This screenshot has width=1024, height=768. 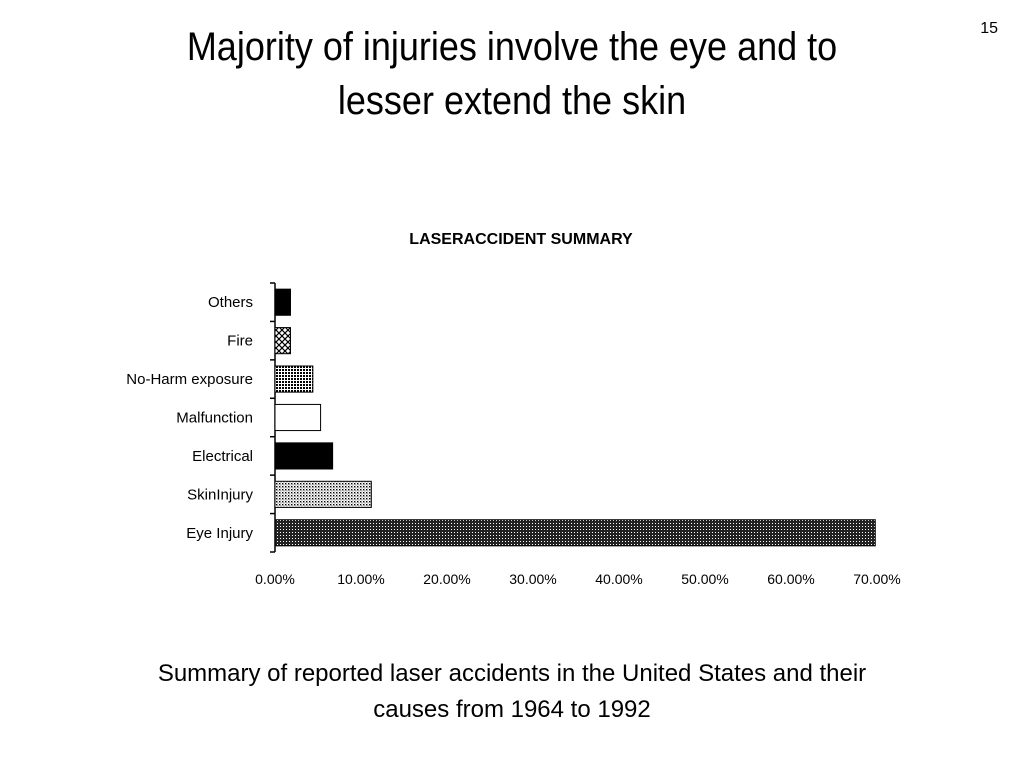 What do you see at coordinates (532, 579) in the screenshot?
I see `x-tick-label: 30.00%` at bounding box center [532, 579].